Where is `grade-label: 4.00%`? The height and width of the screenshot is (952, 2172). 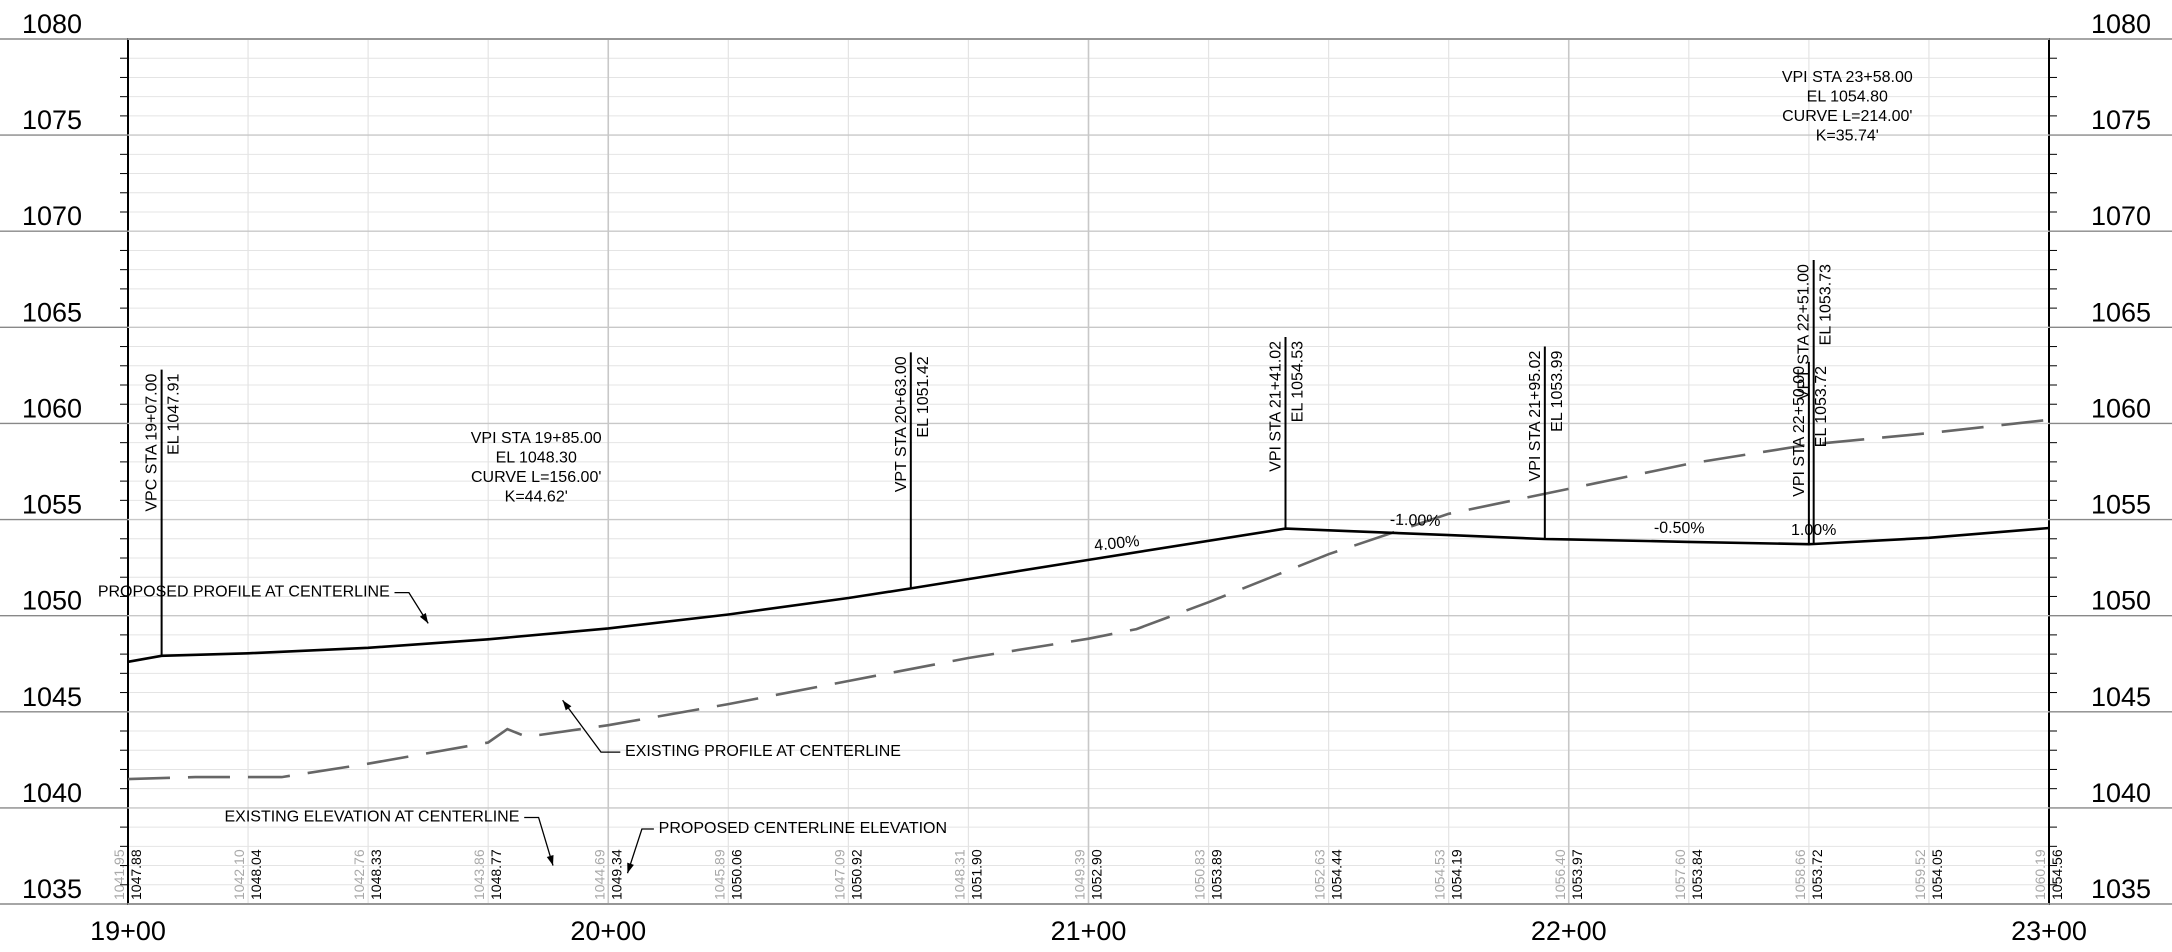 grade-label: 4.00% is located at coordinates (1116, 544).